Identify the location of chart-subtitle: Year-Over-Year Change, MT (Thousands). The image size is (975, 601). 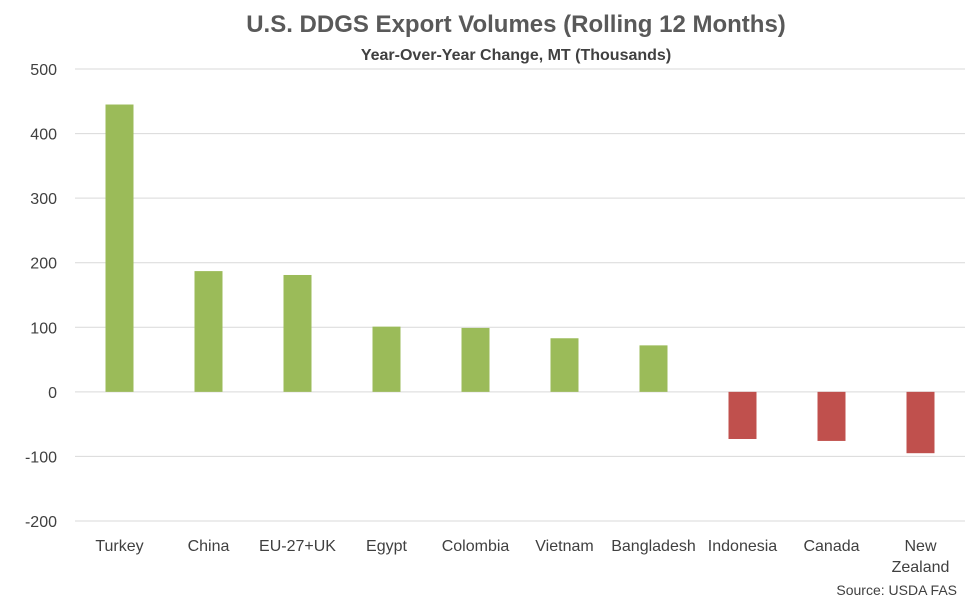
(516, 55).